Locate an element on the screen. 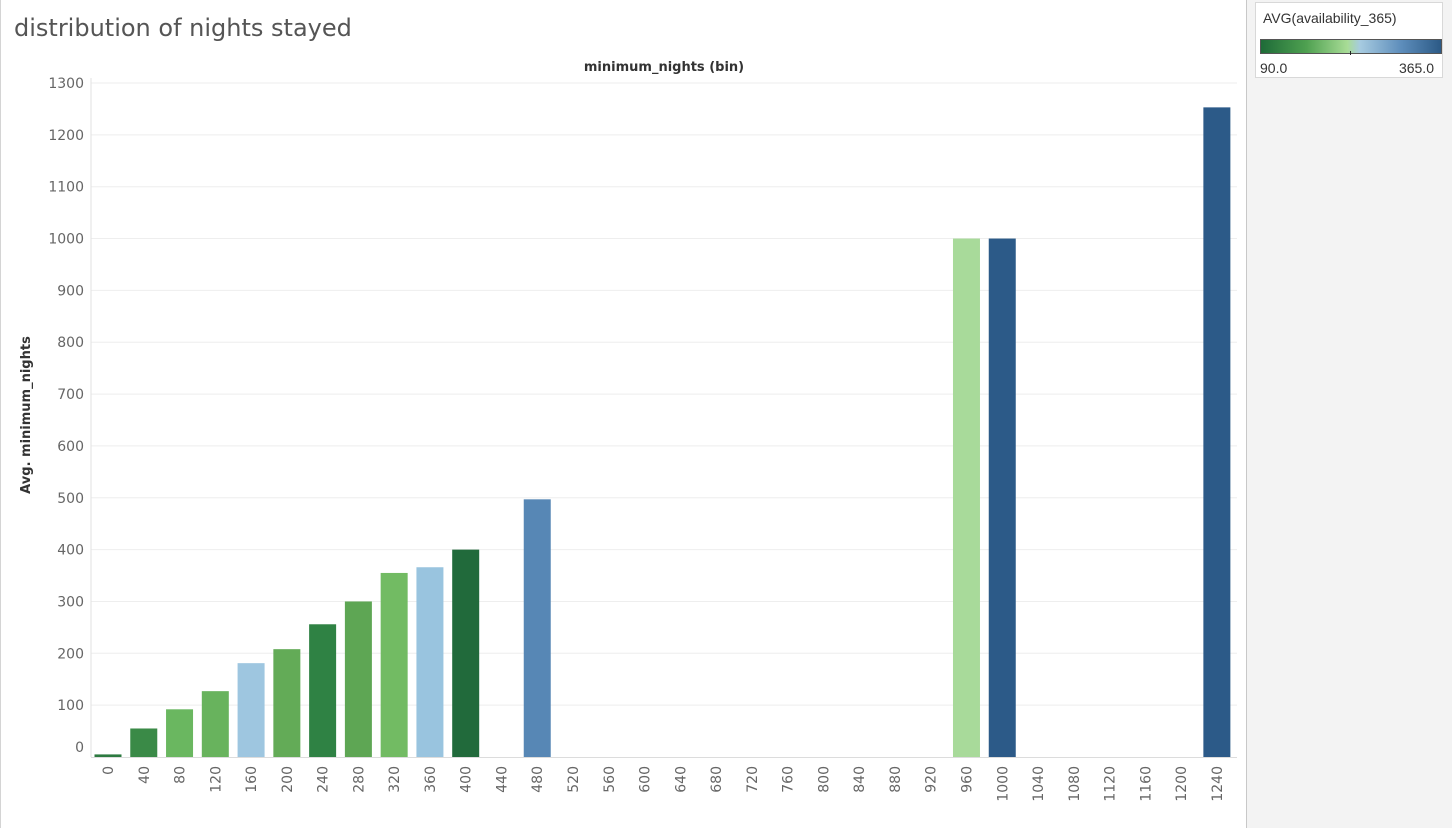  x-tick-label: 1200 is located at coordinates (1182, 784).